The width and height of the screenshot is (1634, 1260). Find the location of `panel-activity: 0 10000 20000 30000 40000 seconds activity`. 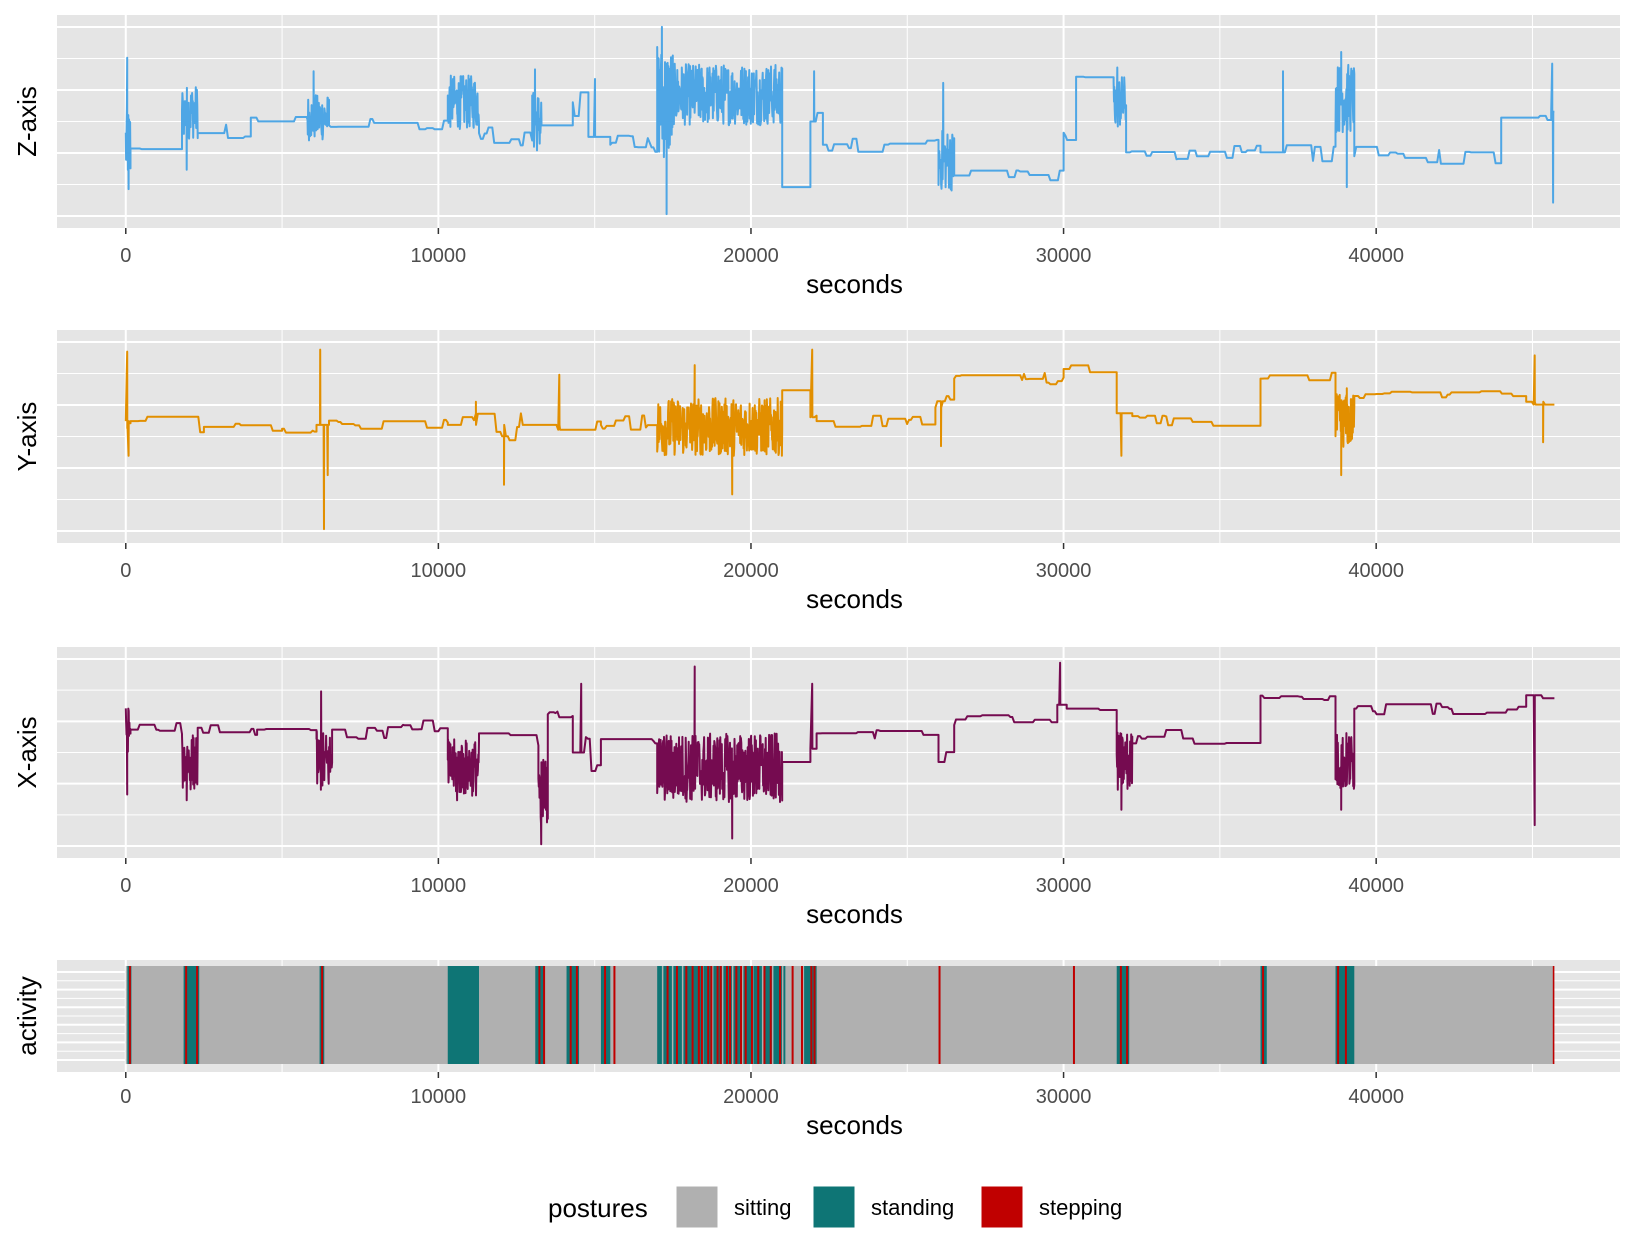

panel-activity: 0 10000 20000 30000 40000 seconds activity is located at coordinates (816, 1050).